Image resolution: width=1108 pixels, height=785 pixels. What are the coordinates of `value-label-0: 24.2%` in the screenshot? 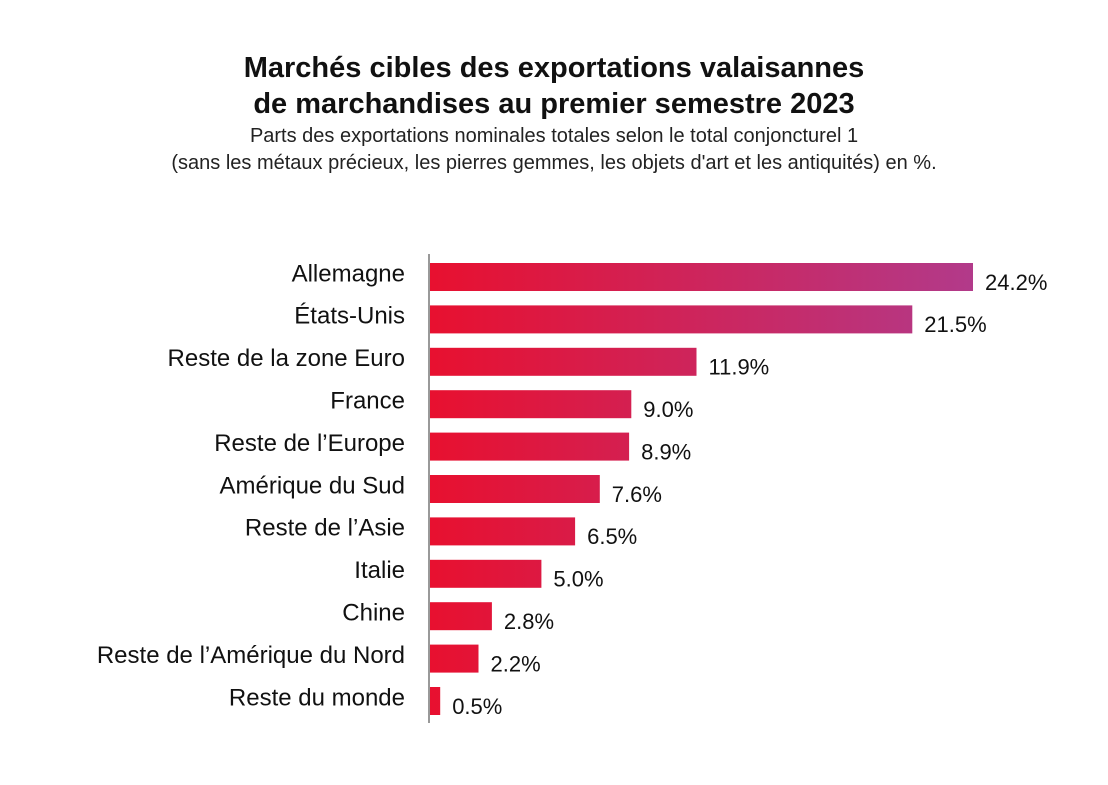 It's located at (1016, 282).